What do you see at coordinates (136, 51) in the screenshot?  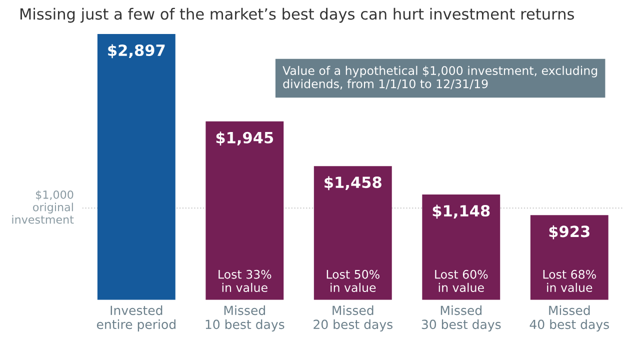 I see `data-label: $2,897` at bounding box center [136, 51].